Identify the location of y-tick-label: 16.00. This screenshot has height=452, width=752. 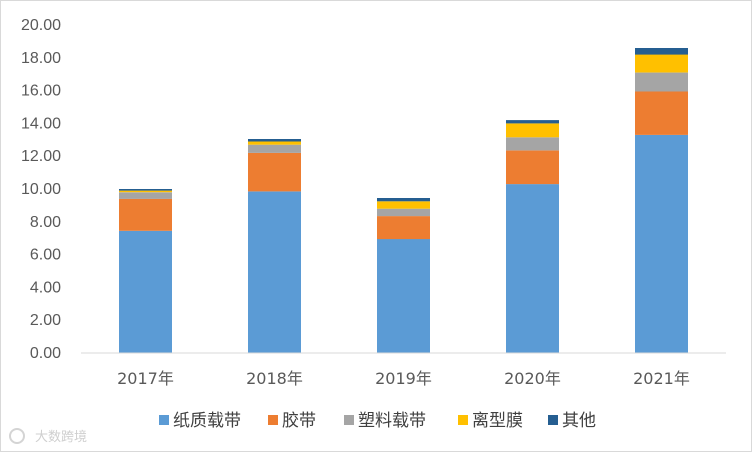
(41, 91).